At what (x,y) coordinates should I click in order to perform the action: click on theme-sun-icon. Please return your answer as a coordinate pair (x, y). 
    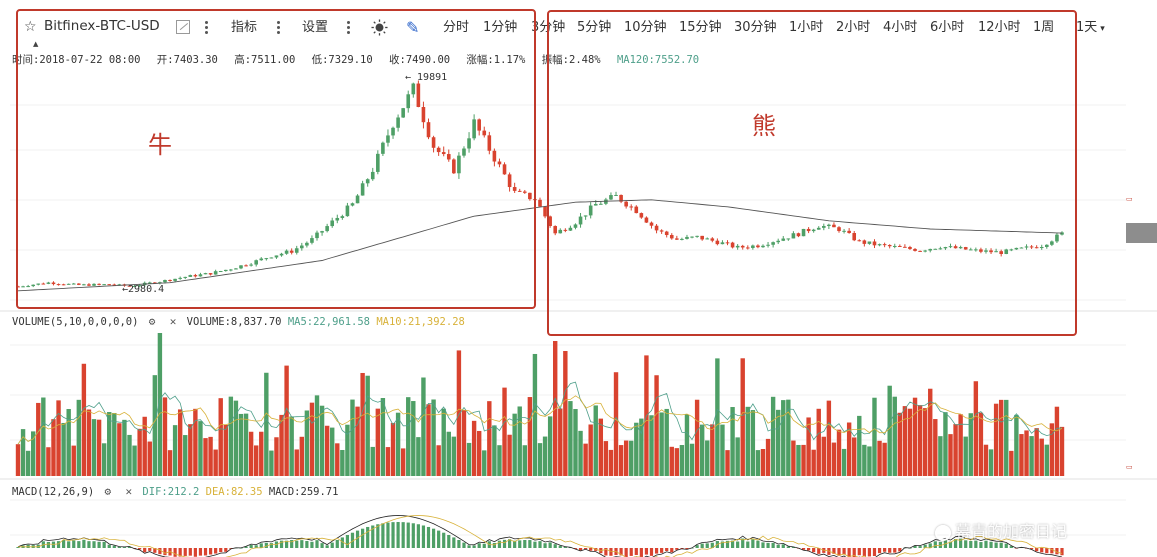
    Looking at the image, I should click on (379, 27).